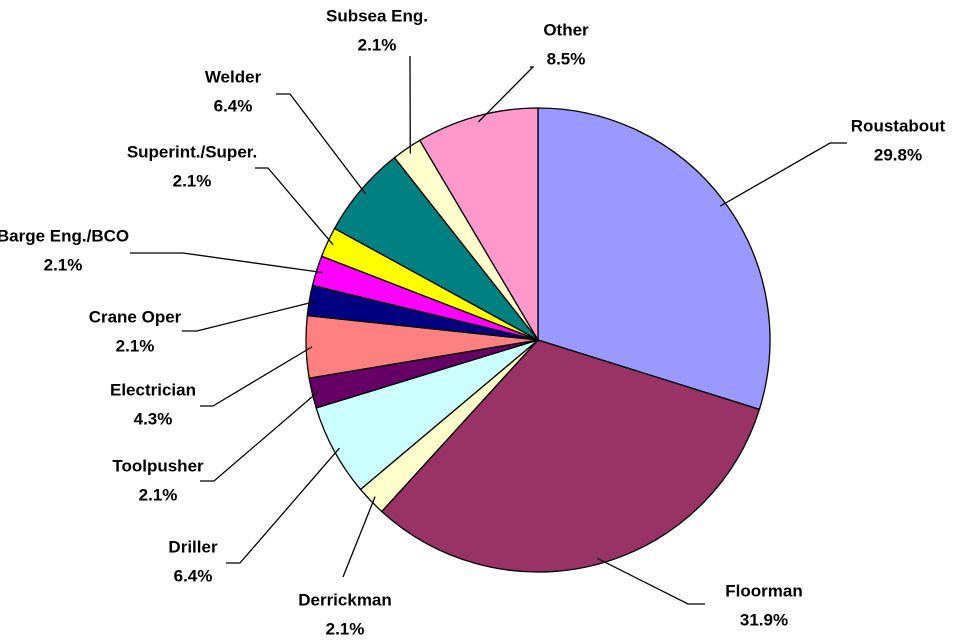 The width and height of the screenshot is (975, 641). Describe the element at coordinates (377, 15) in the screenshot. I see `slice-label: Subsea Eng.` at that location.